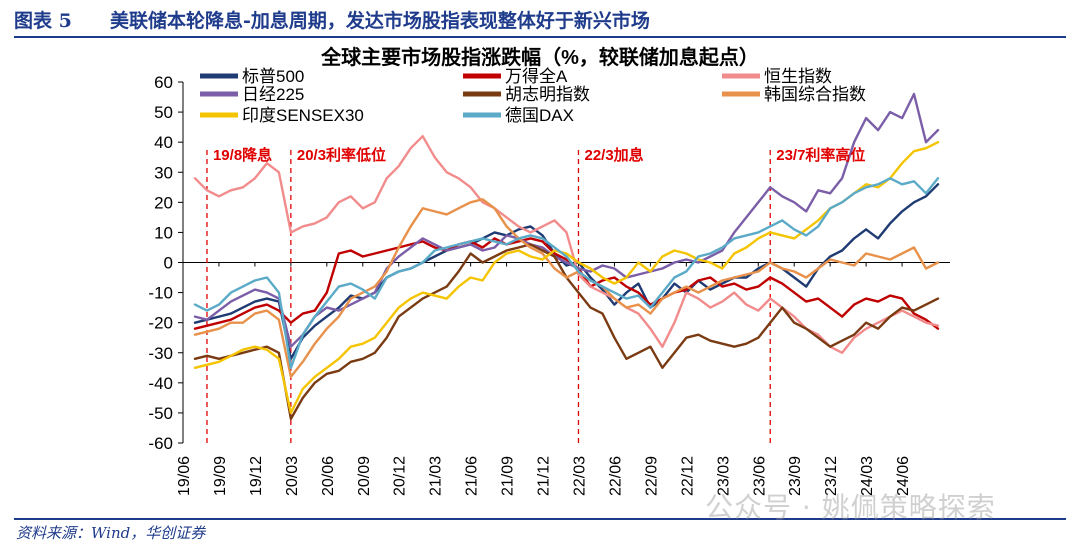 Image resolution: width=1080 pixels, height=549 pixels. What do you see at coordinates (472, 476) in the screenshot?
I see `x-tick-label: 21/06` at bounding box center [472, 476].